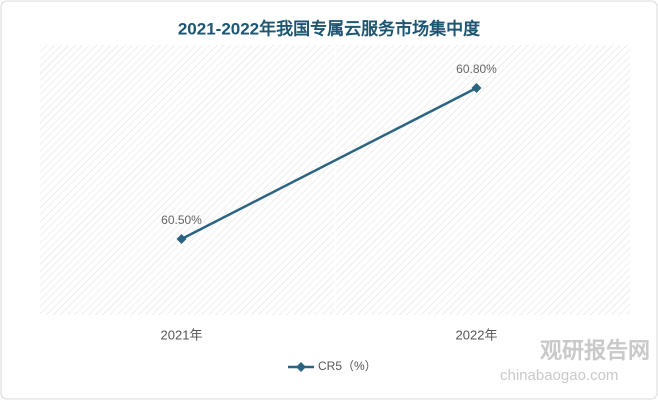 The width and height of the screenshot is (658, 400). What do you see at coordinates (181, 220) in the screenshot?
I see `data-label: 60.50%` at bounding box center [181, 220].